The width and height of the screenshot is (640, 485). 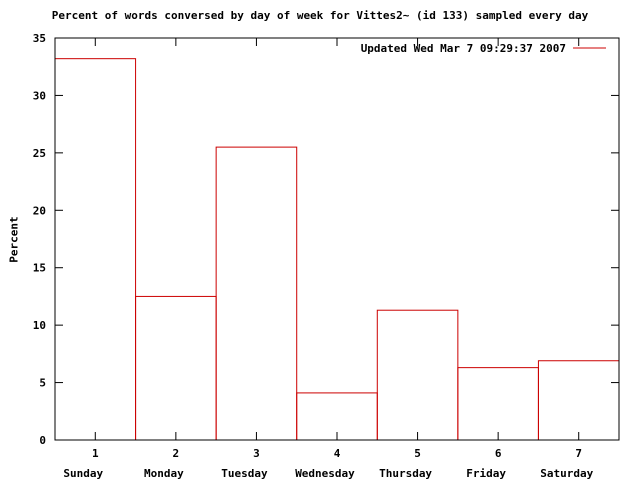 I want to click on x-category-label: Monday, so click(x=164, y=473).